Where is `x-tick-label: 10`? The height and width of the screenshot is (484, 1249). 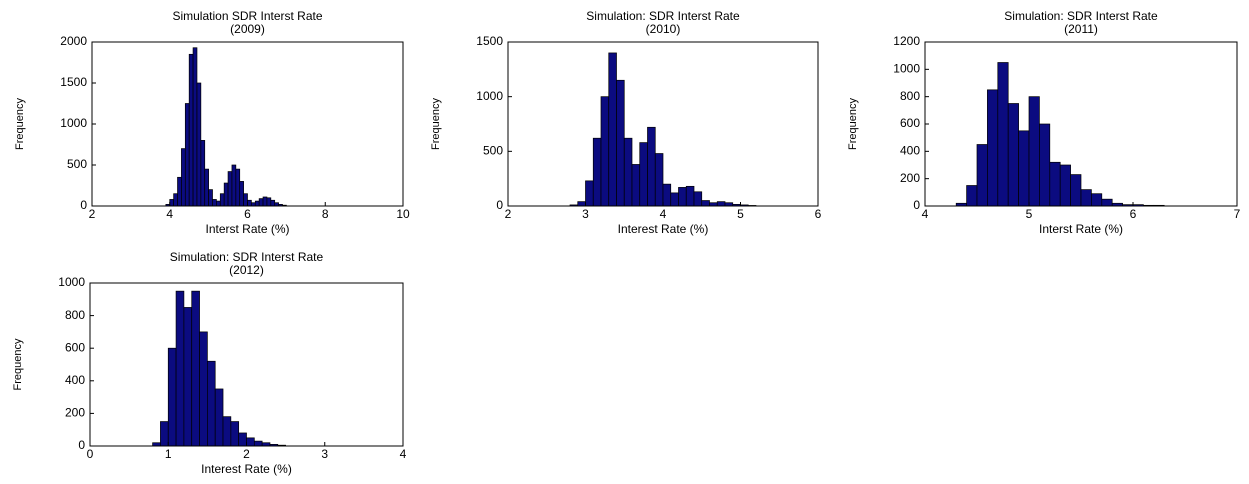 x-tick-label: 10 is located at coordinates (403, 214).